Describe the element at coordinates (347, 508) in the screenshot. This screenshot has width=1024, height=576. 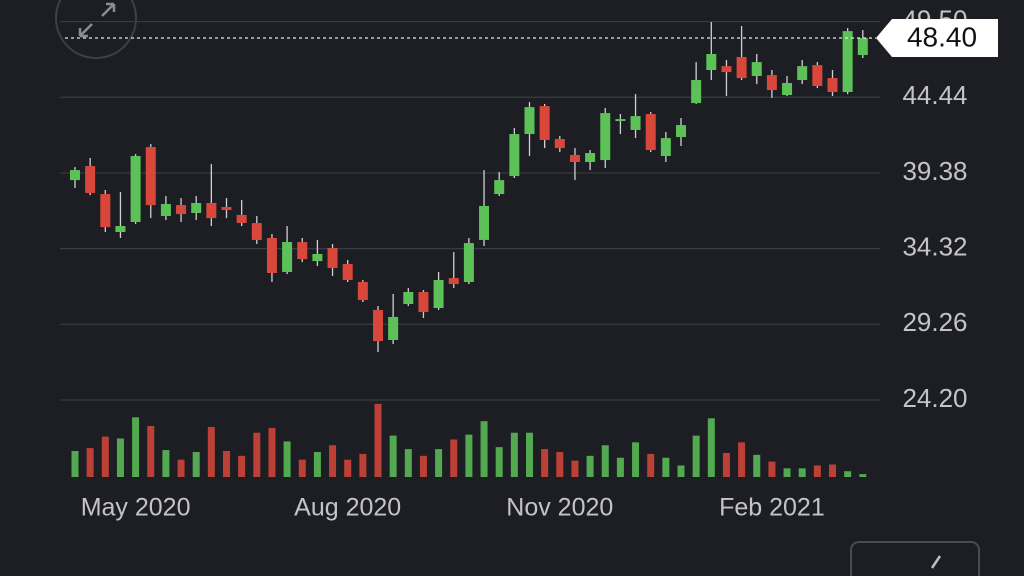
I see `x-tick-label: Aug 2020` at that location.